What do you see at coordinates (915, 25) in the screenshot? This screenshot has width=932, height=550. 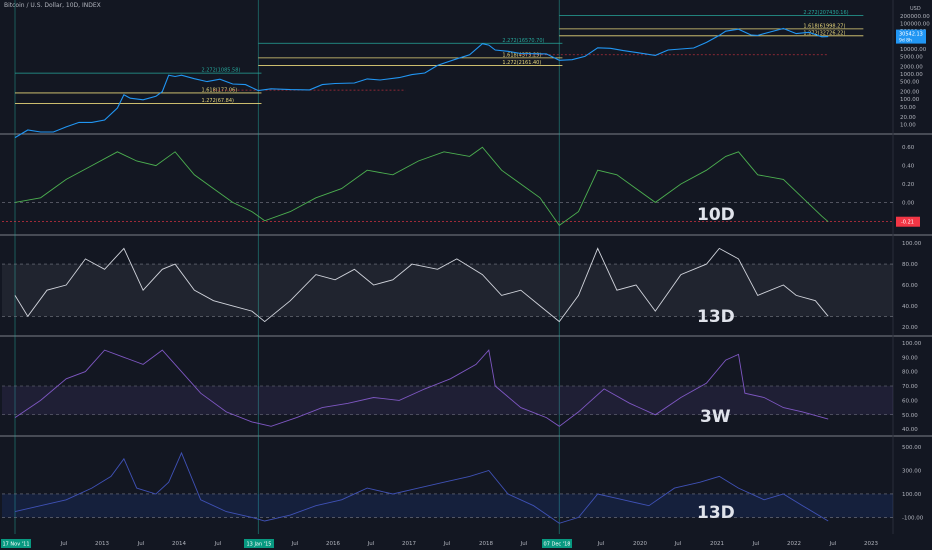 I see `price-y-tick: 100000.00` at bounding box center [915, 25].